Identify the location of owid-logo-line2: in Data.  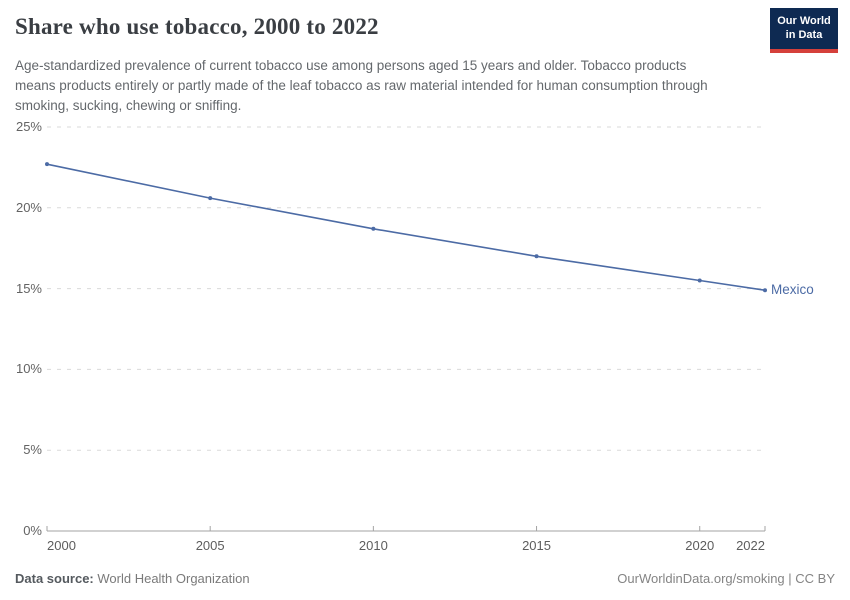
(804, 34).